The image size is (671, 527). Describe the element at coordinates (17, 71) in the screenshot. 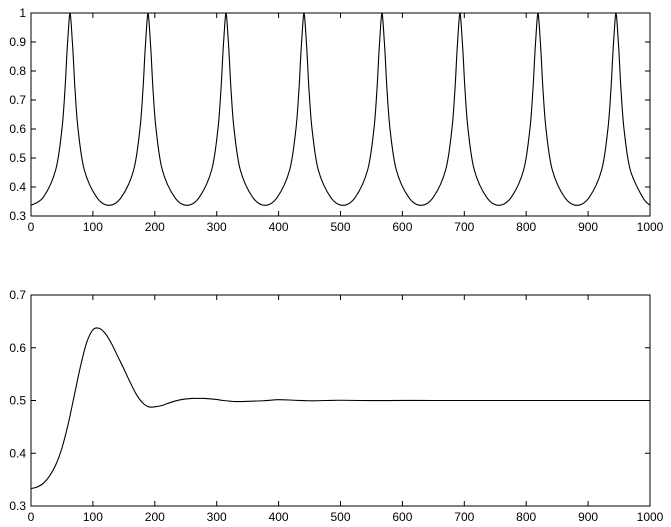

I see `y-tick-label: 0.8` at that location.